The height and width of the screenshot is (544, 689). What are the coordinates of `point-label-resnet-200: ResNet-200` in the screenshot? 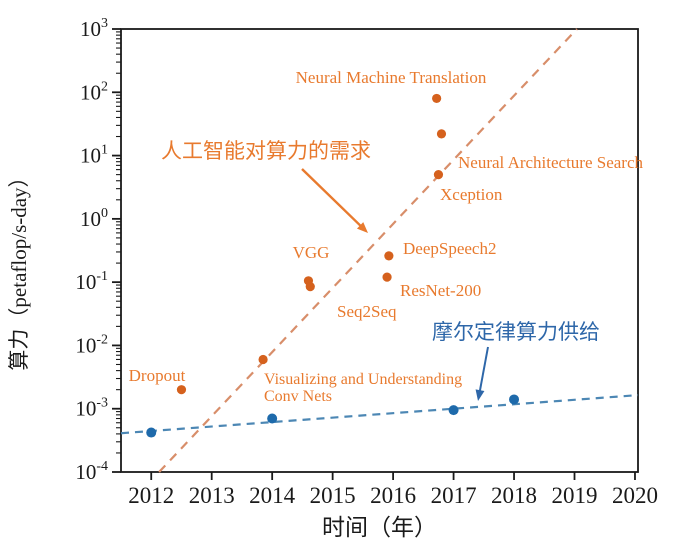 It's located at (440, 290).